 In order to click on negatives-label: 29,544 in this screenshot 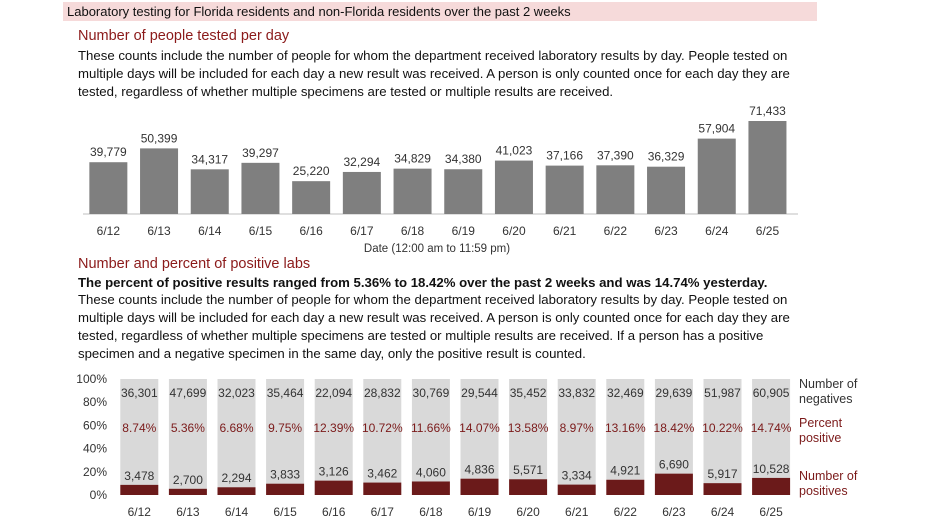, I will do `click(479, 393)`.